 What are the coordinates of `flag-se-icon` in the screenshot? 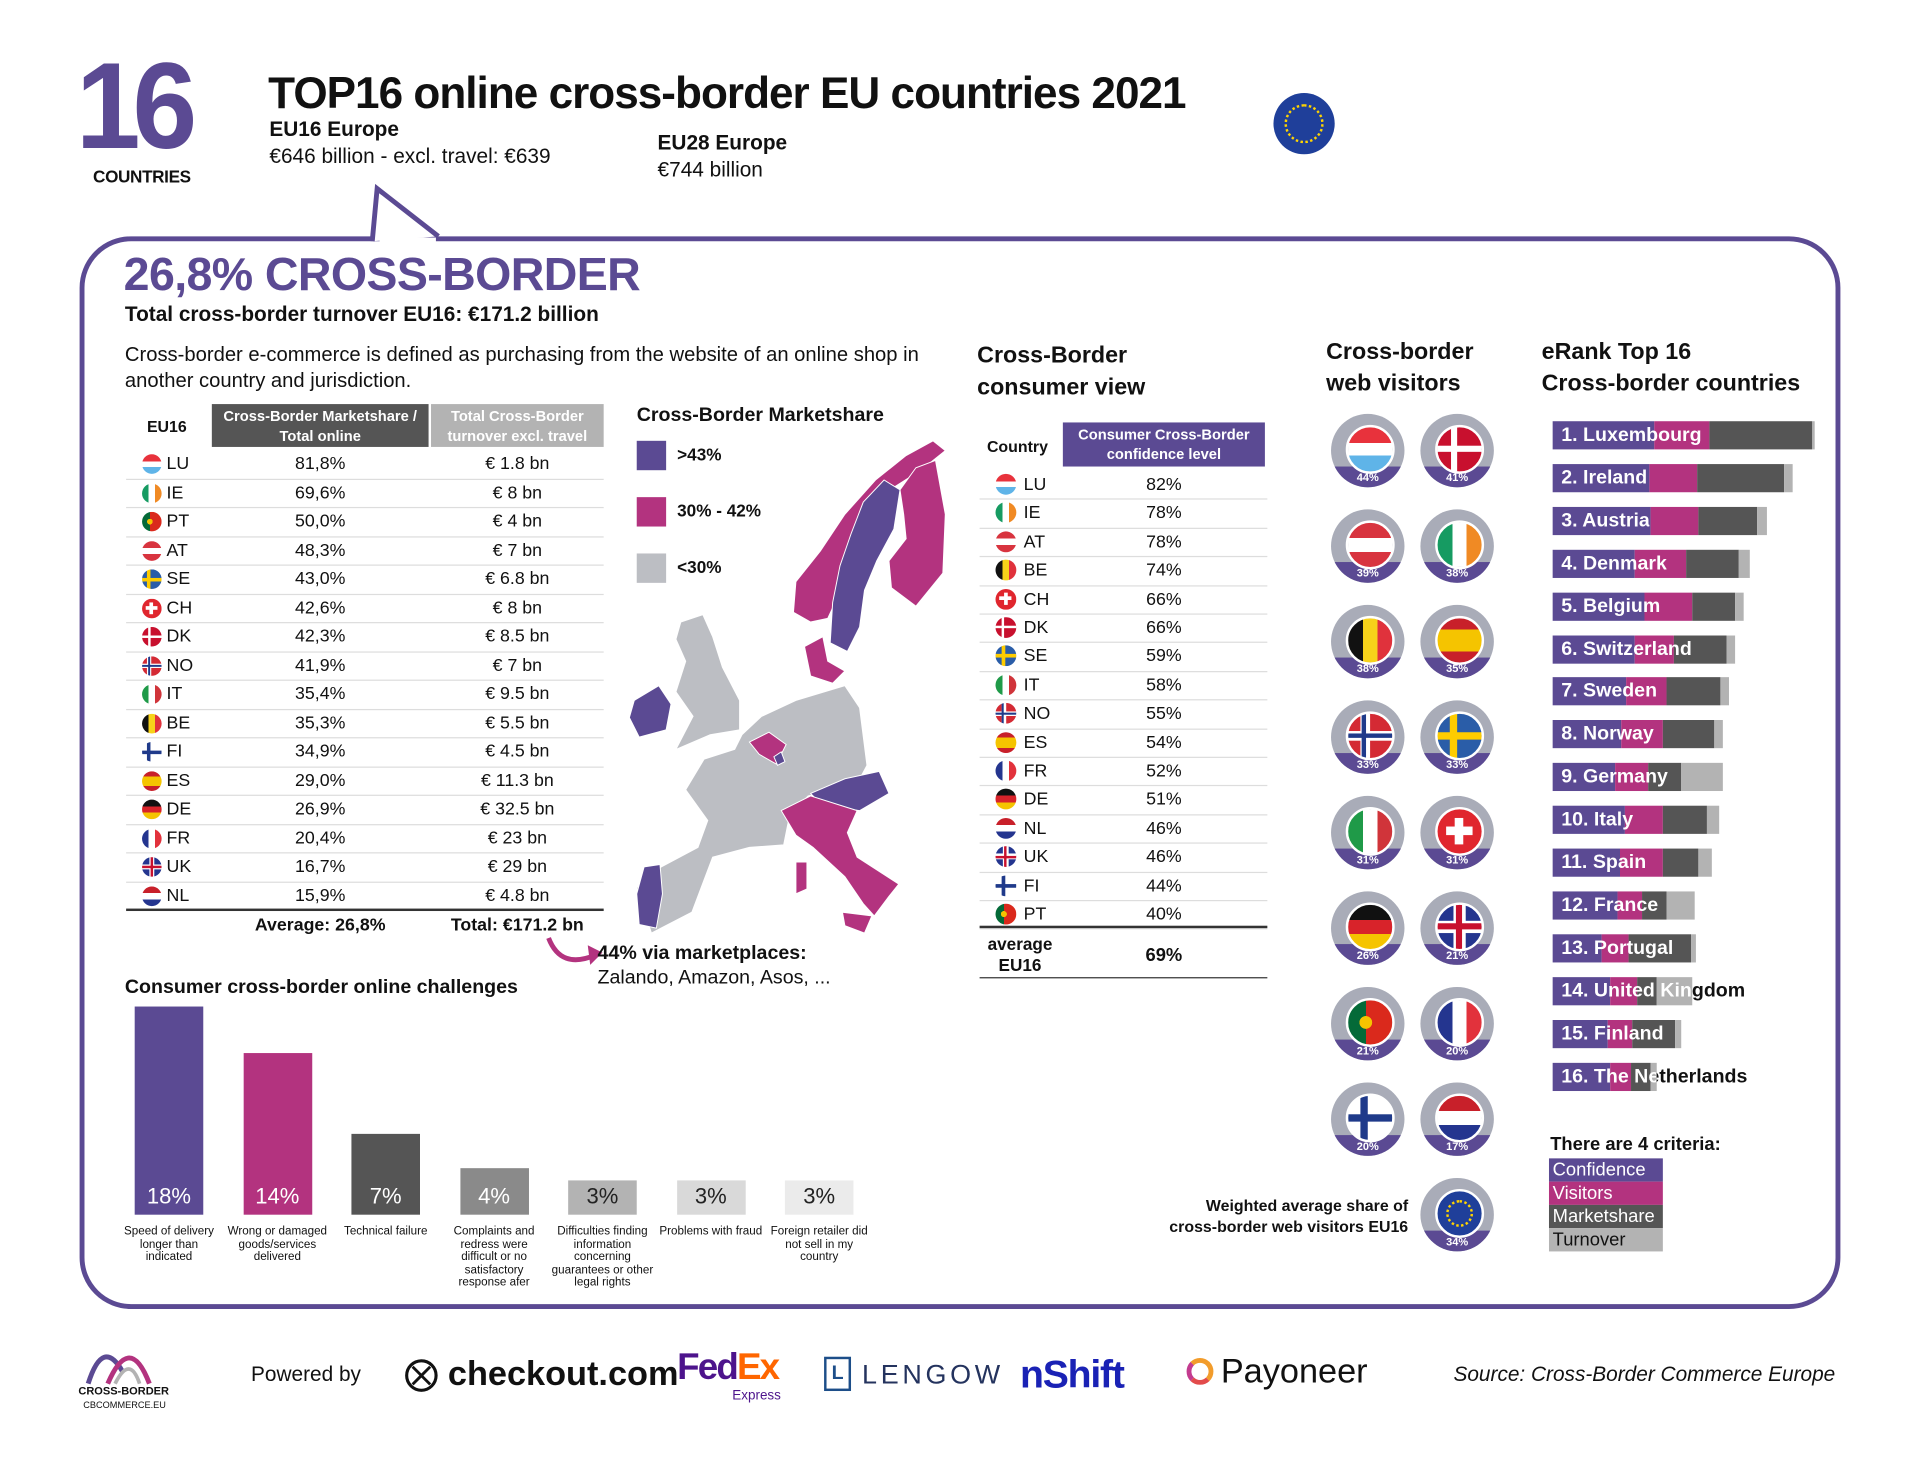 It's located at (152, 579).